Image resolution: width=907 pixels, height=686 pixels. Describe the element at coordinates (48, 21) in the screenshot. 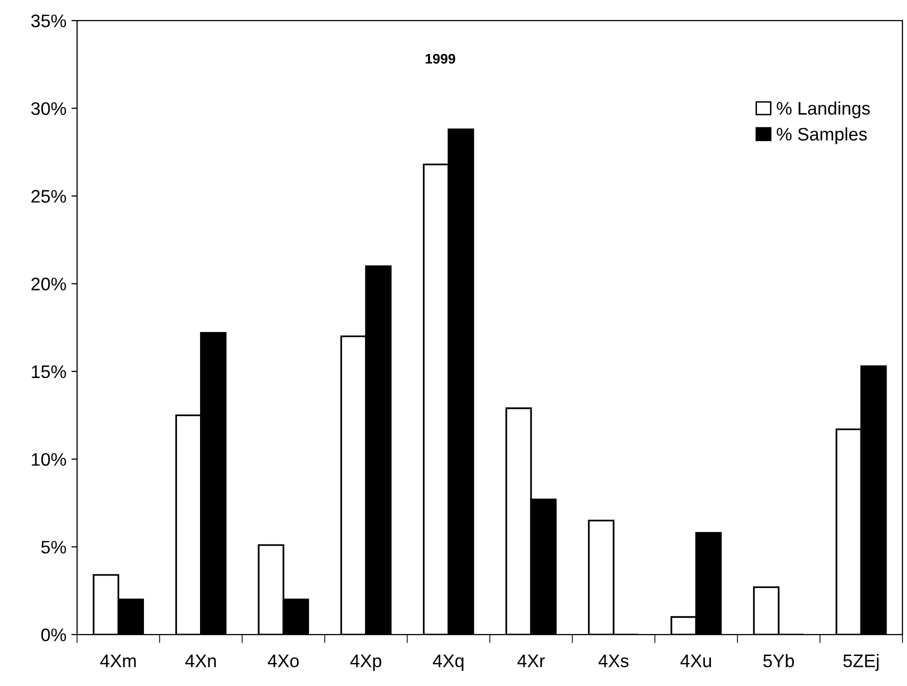

I see `y-tick-label: 35%` at that location.